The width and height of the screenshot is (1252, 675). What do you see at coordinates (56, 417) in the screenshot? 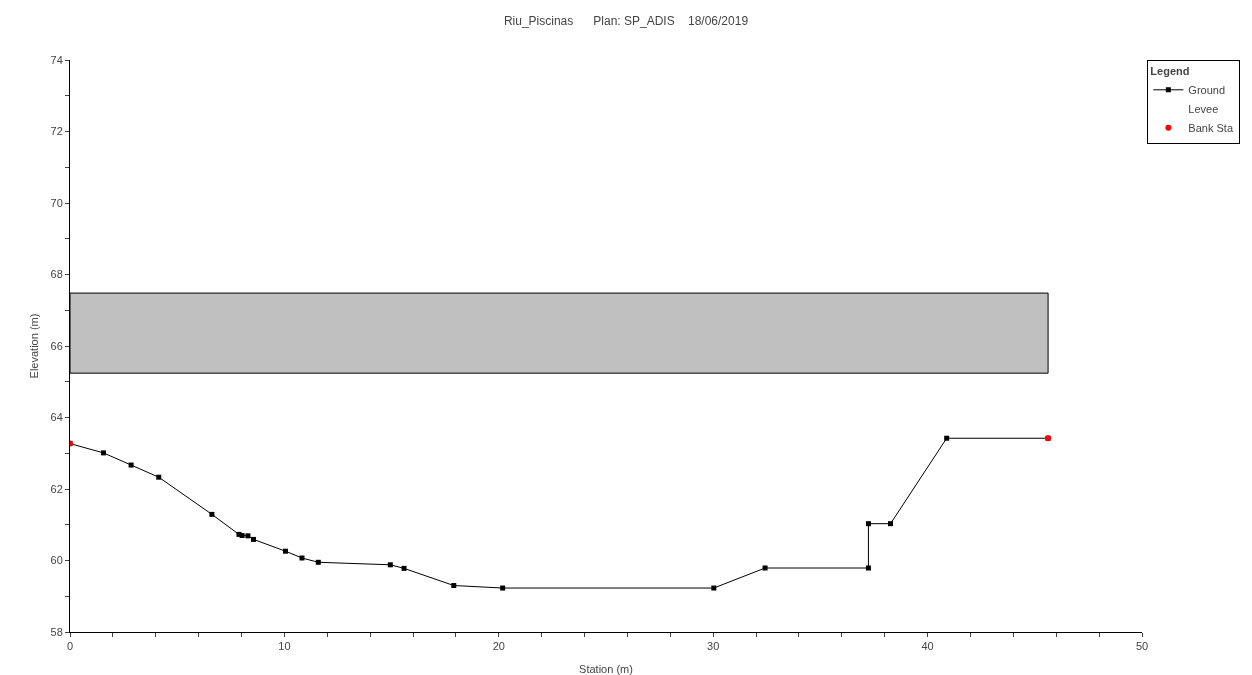
I see `y-tick-label: 64` at bounding box center [56, 417].